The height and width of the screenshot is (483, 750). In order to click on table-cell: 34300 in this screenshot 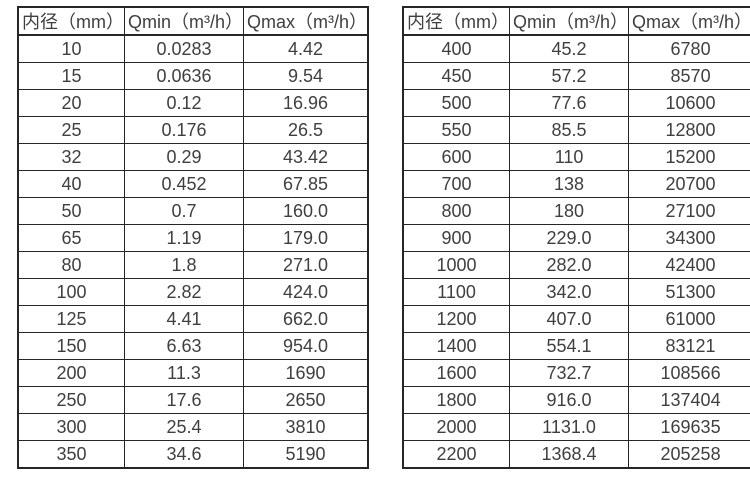, I will do `click(689, 238)`.